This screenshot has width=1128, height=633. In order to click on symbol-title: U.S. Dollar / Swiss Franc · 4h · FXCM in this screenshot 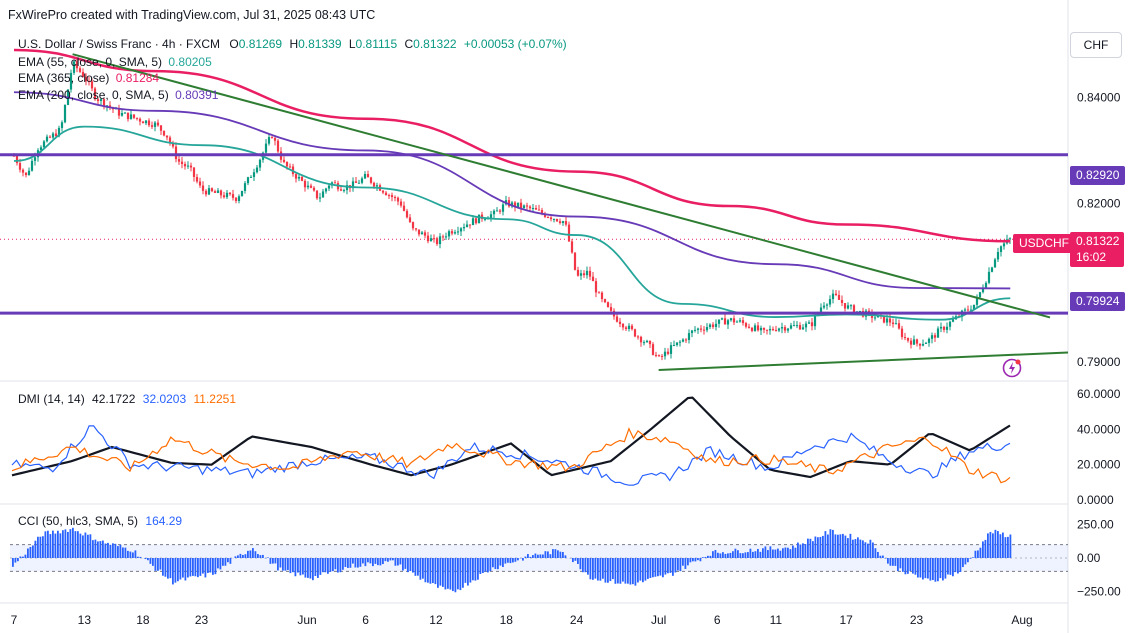, I will do `click(119, 44)`.